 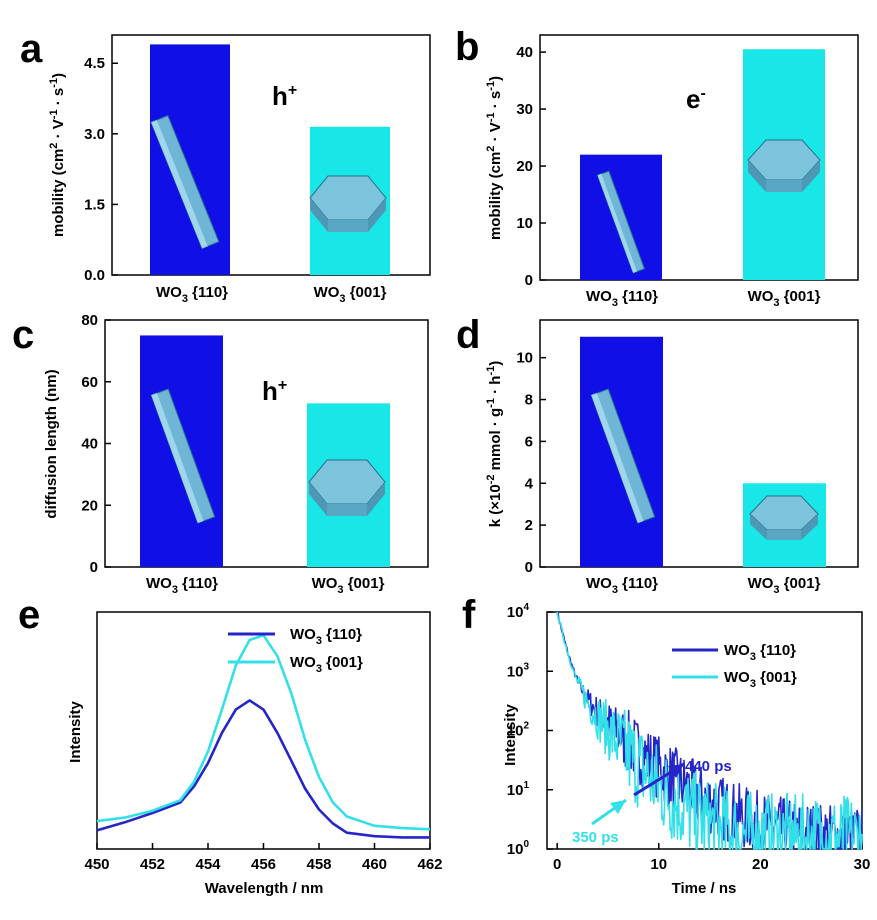 I want to click on x-ticks-e: 450 452 454 456 458 460 462, so click(x=263, y=858).